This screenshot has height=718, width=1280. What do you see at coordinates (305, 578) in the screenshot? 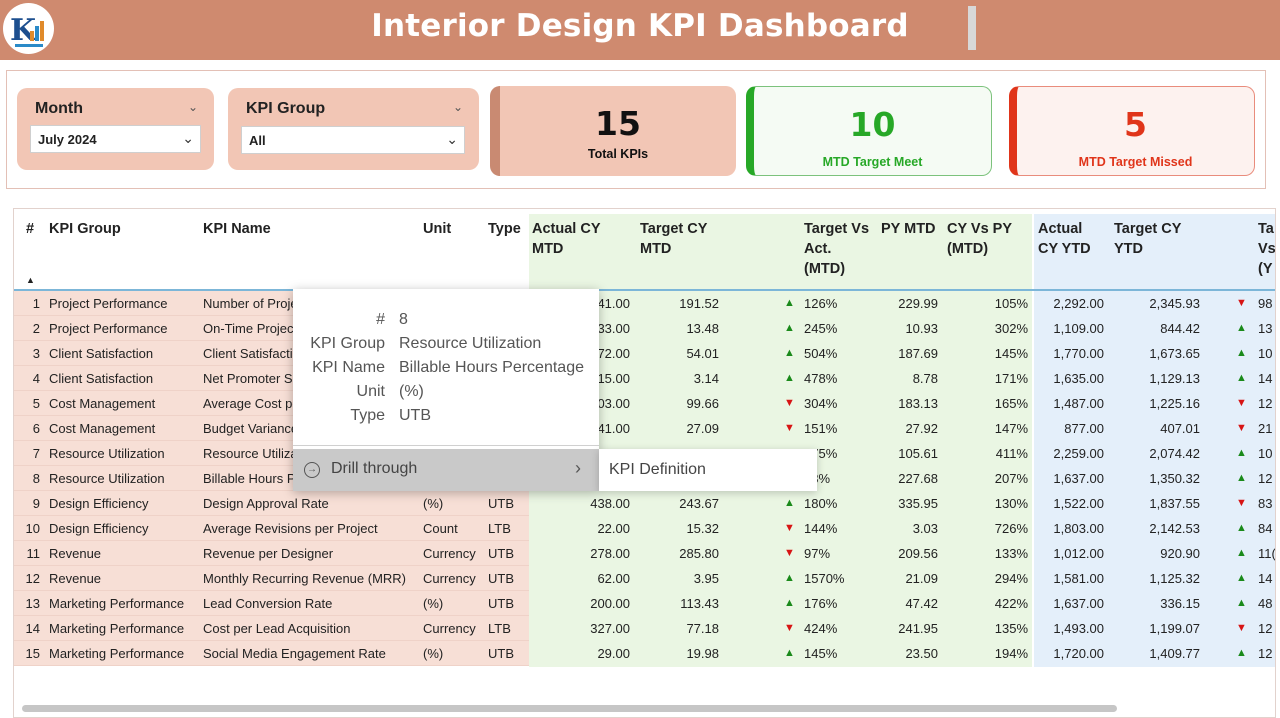
I see `cell-kpi-name: Monthly Recurring Revenue (MRR)` at bounding box center [305, 578].